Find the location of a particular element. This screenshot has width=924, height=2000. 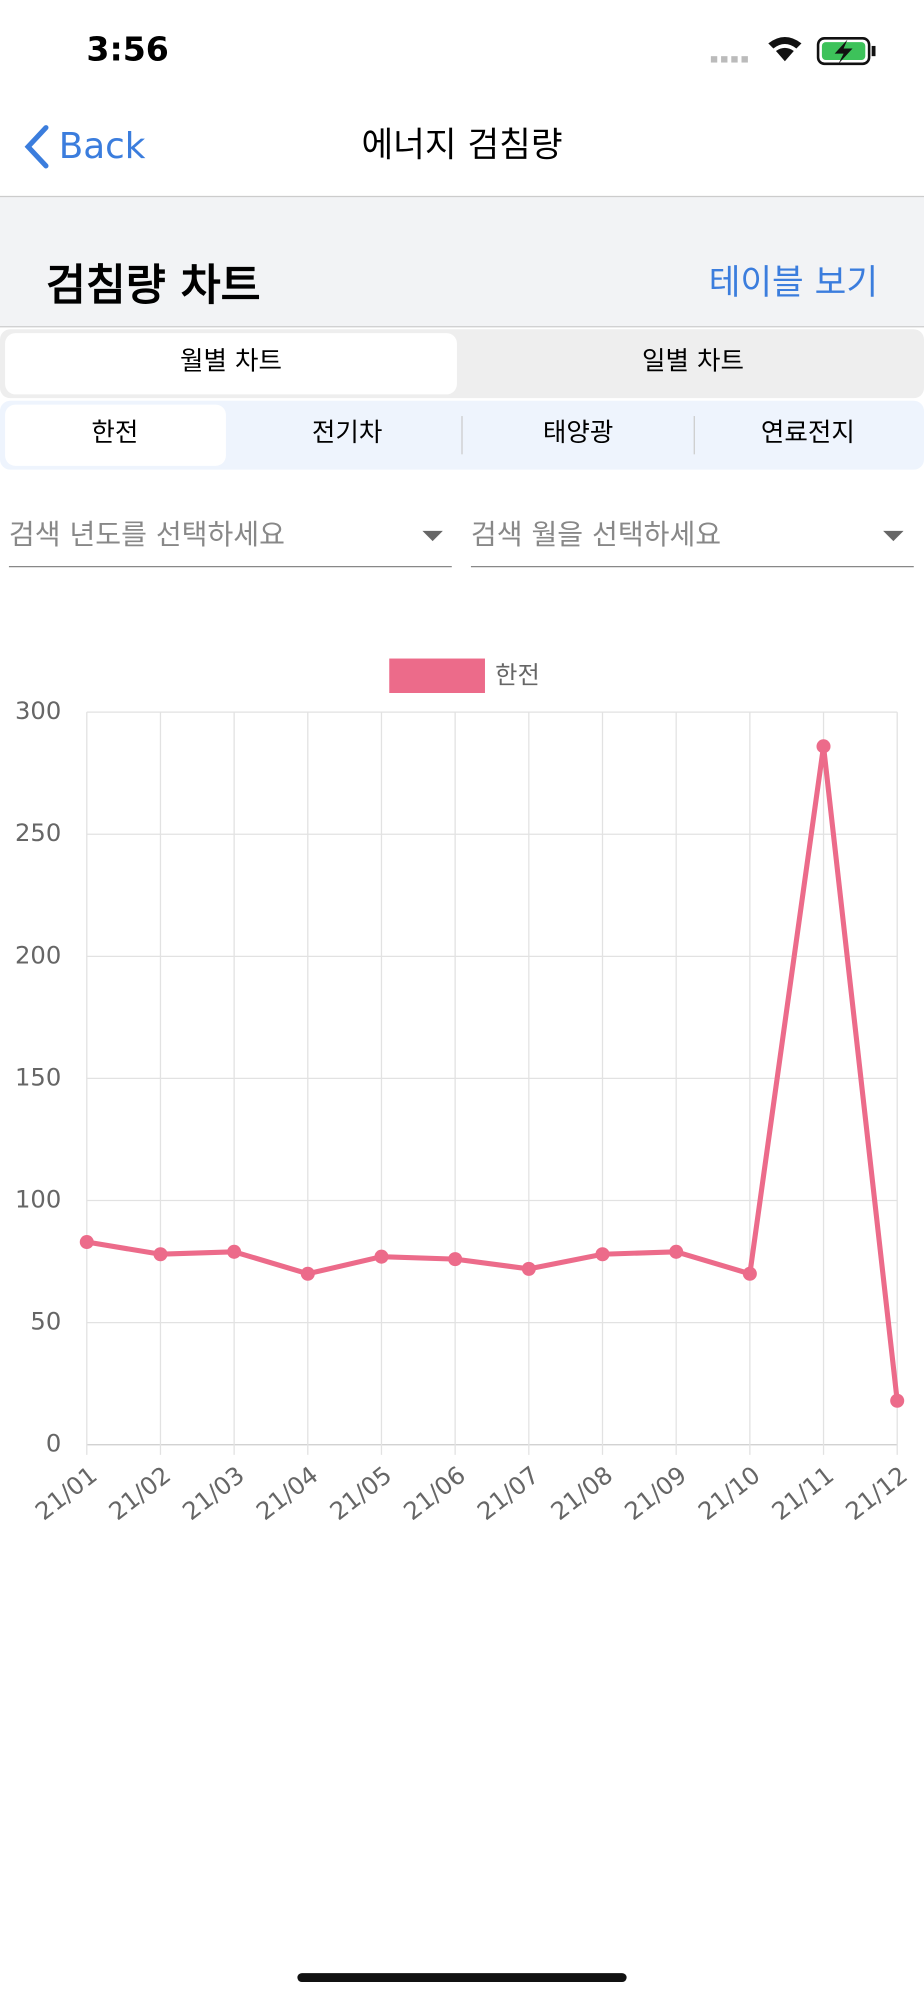

home-indicator is located at coordinates (462, 1978).